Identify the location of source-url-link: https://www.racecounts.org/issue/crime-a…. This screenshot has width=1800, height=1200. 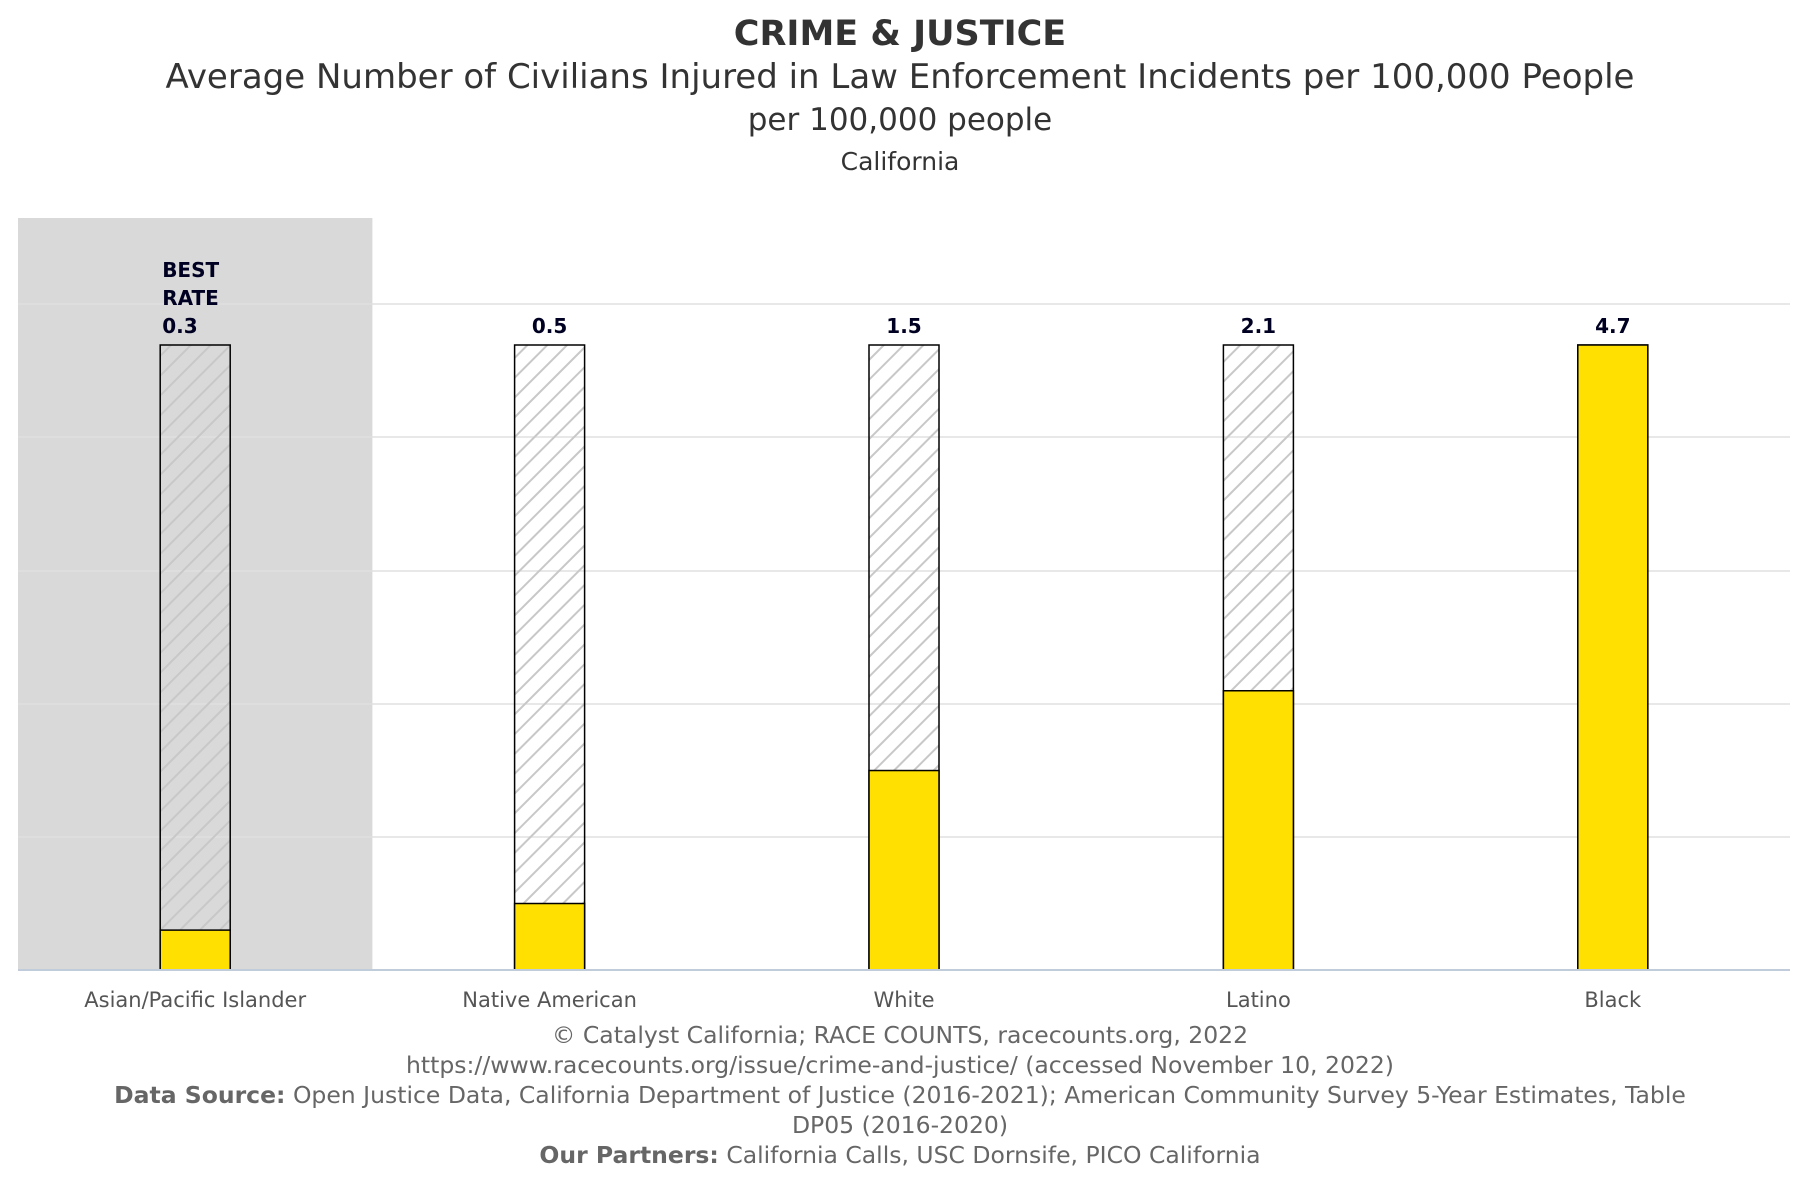
(900, 1065).